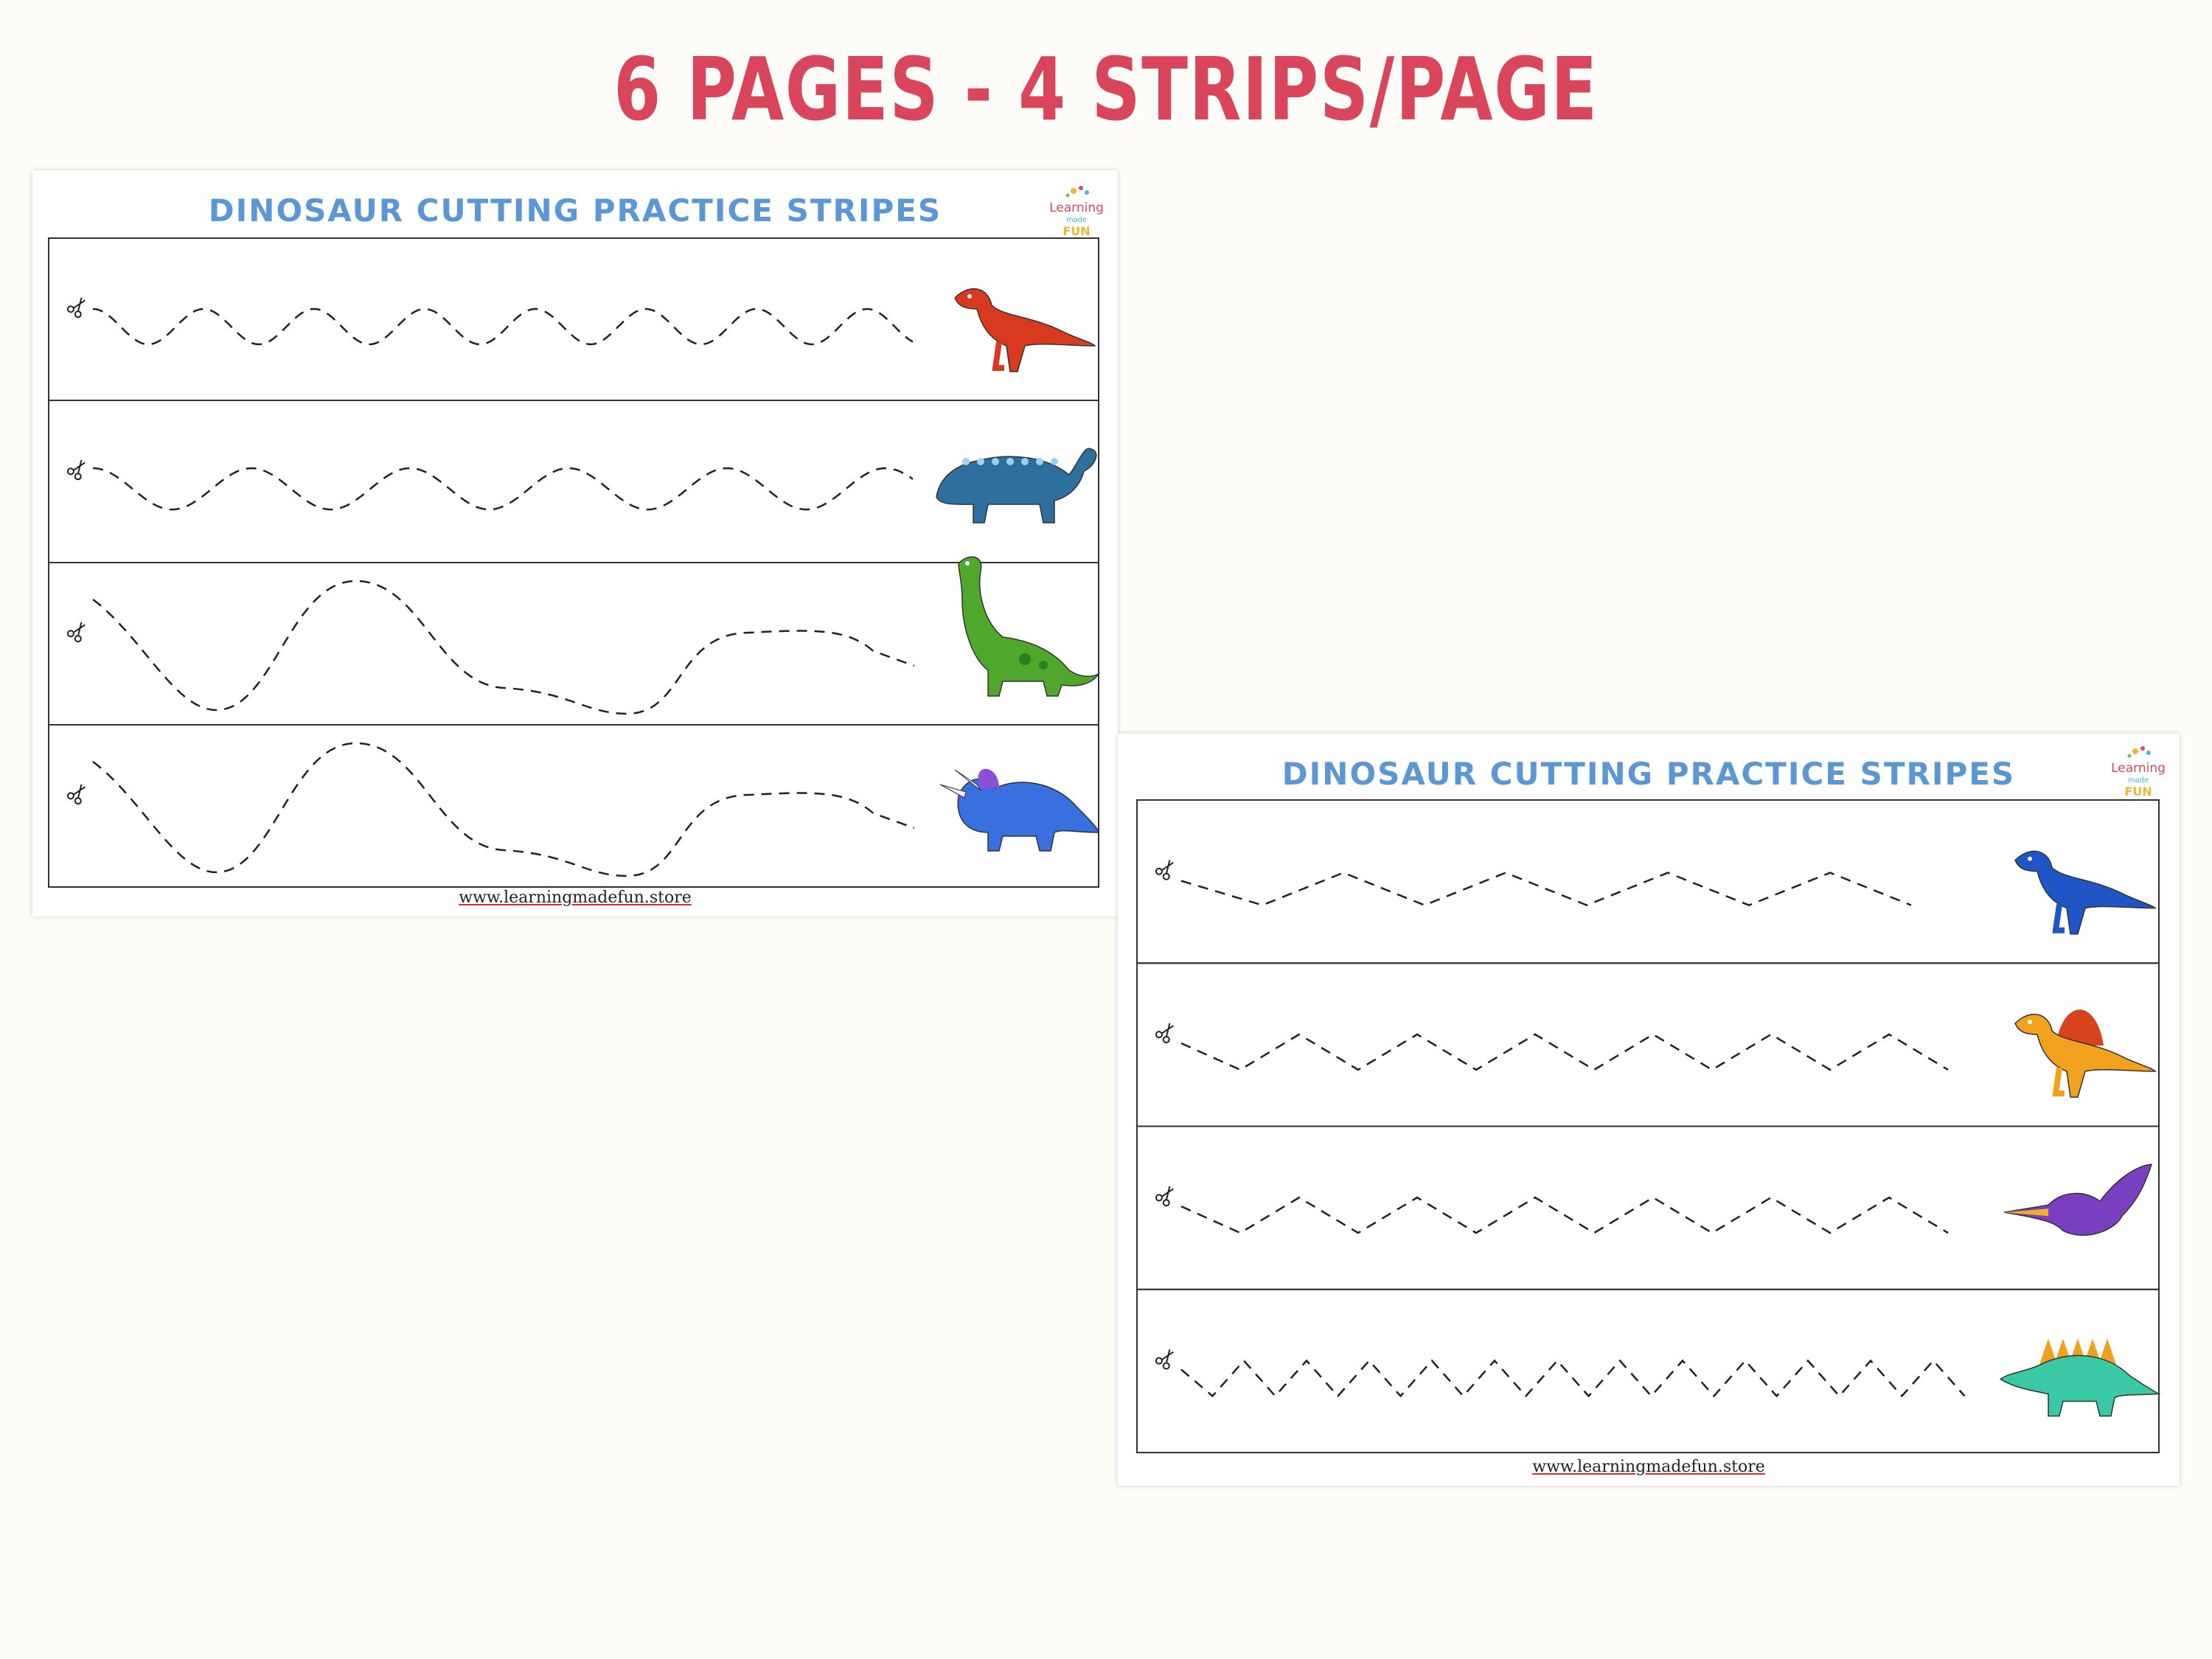 This screenshot has height=1659, width=2212. I want to click on stegosaurus-icon, so click(2080, 1377).